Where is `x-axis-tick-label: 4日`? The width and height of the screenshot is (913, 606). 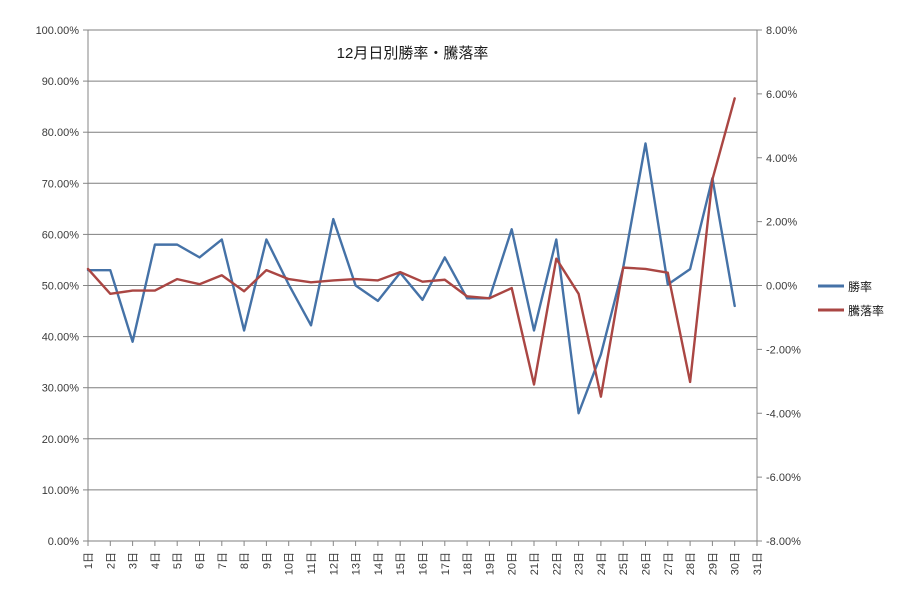 x-axis-tick-label: 4日 is located at coordinates (156, 560).